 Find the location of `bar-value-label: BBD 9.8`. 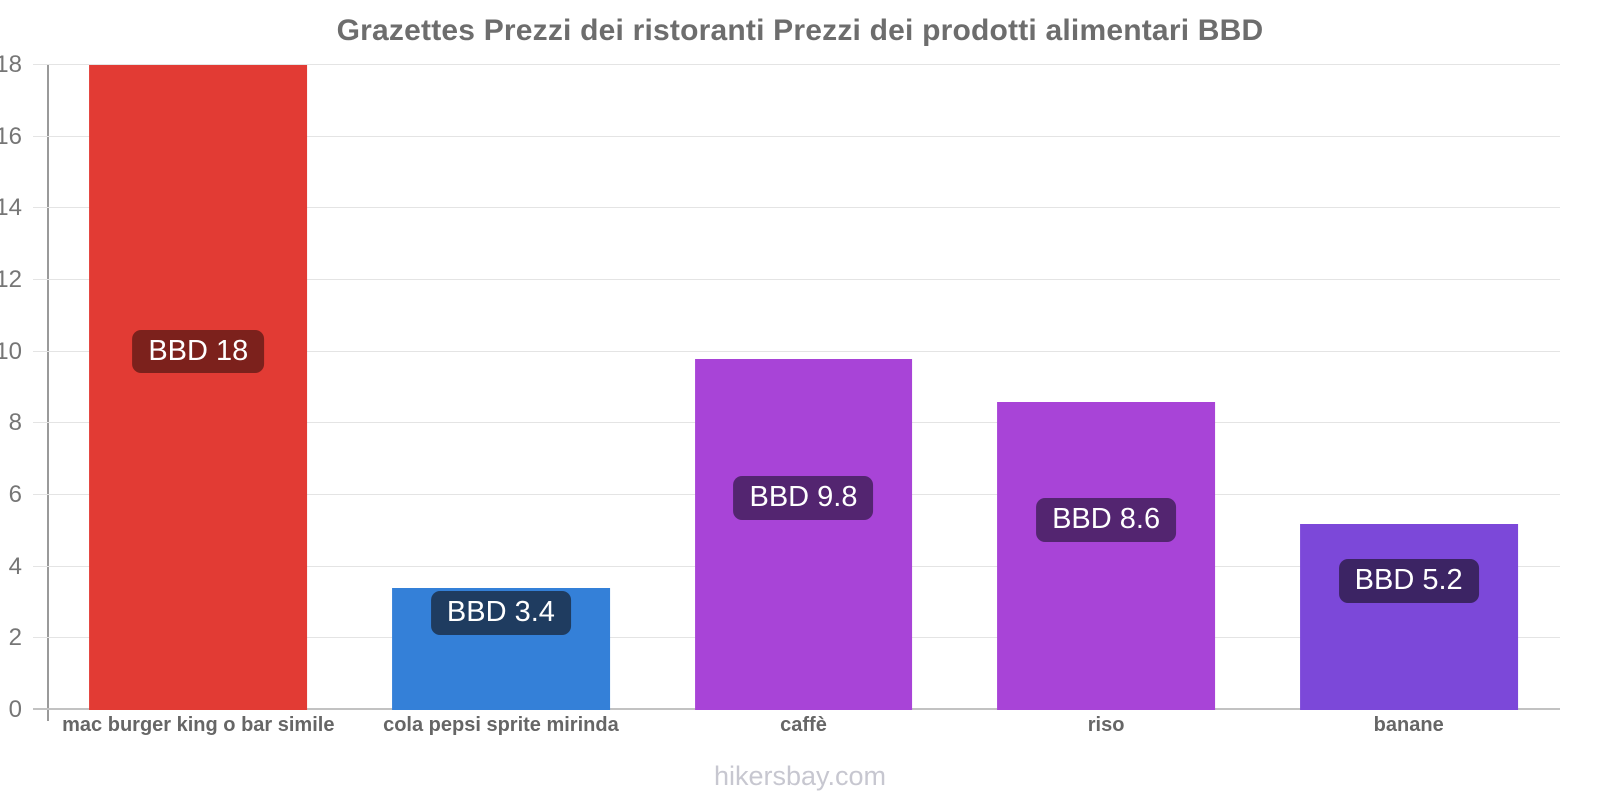

bar-value-label: BBD 9.8 is located at coordinates (803, 498).